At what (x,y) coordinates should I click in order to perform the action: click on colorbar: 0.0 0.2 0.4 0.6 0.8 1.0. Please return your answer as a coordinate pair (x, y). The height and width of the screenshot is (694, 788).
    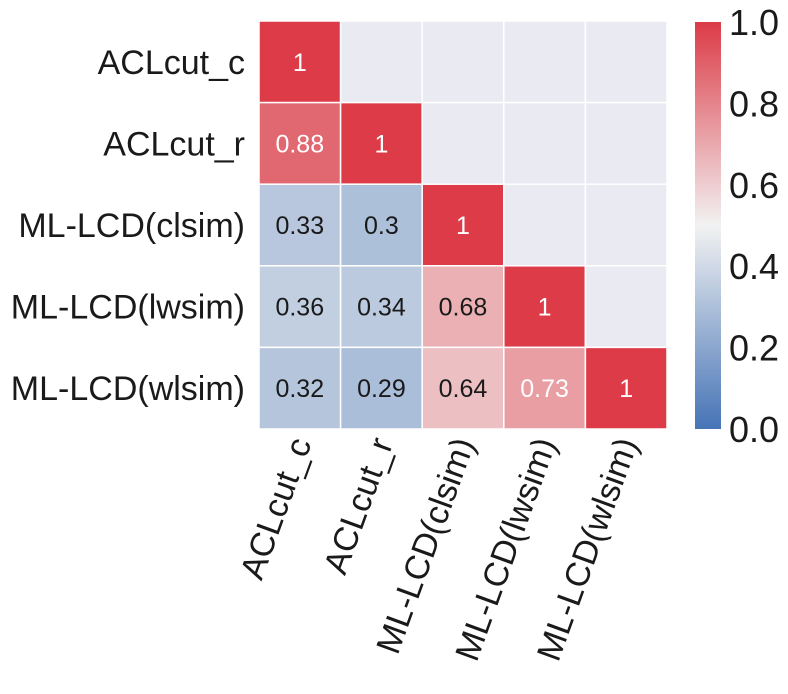
    Looking at the image, I should click on (737, 226).